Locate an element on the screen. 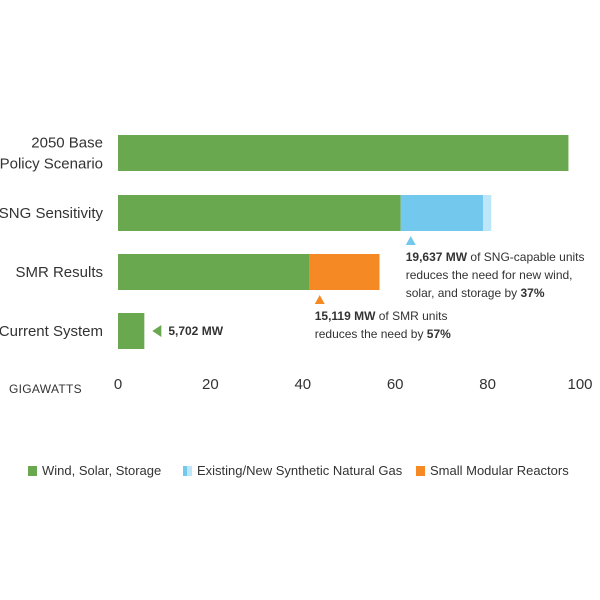  category-label: Current System is located at coordinates (51, 331).